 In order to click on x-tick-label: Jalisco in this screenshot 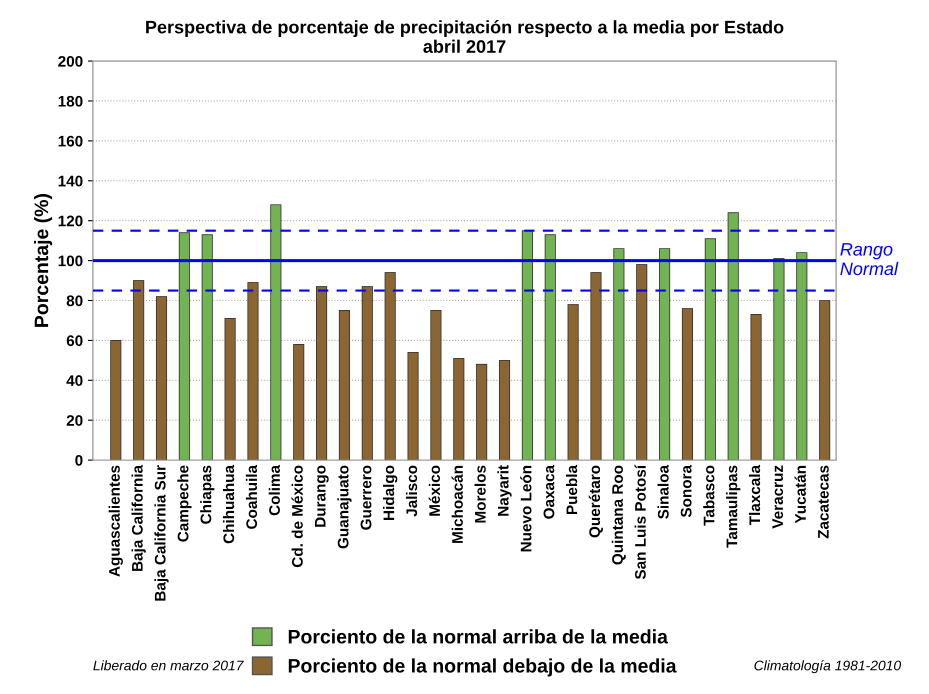, I will do `click(412, 491)`.